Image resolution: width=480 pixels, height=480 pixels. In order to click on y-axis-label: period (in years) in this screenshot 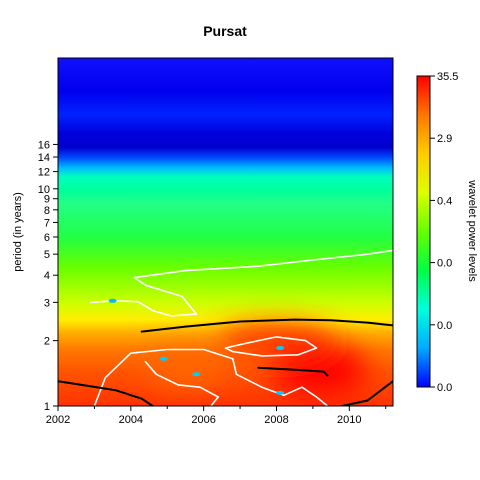, I will do `click(18, 231)`.